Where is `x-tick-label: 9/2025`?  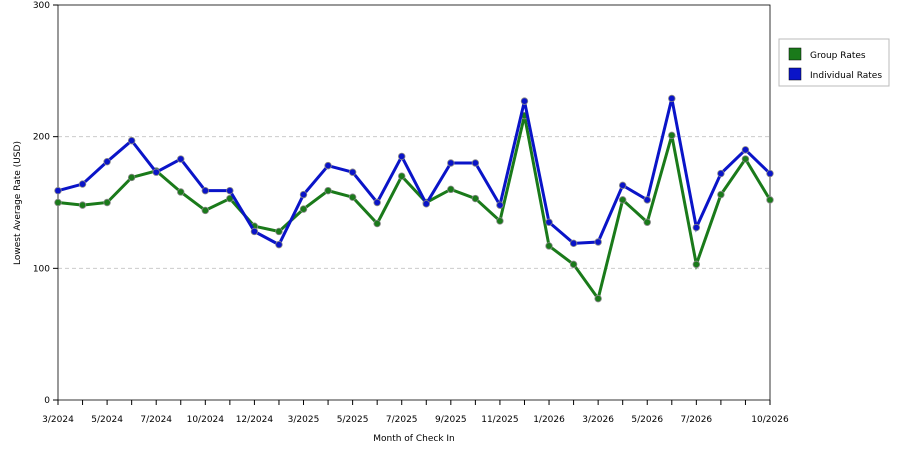 x-tick-label: 9/2025 is located at coordinates (451, 420).